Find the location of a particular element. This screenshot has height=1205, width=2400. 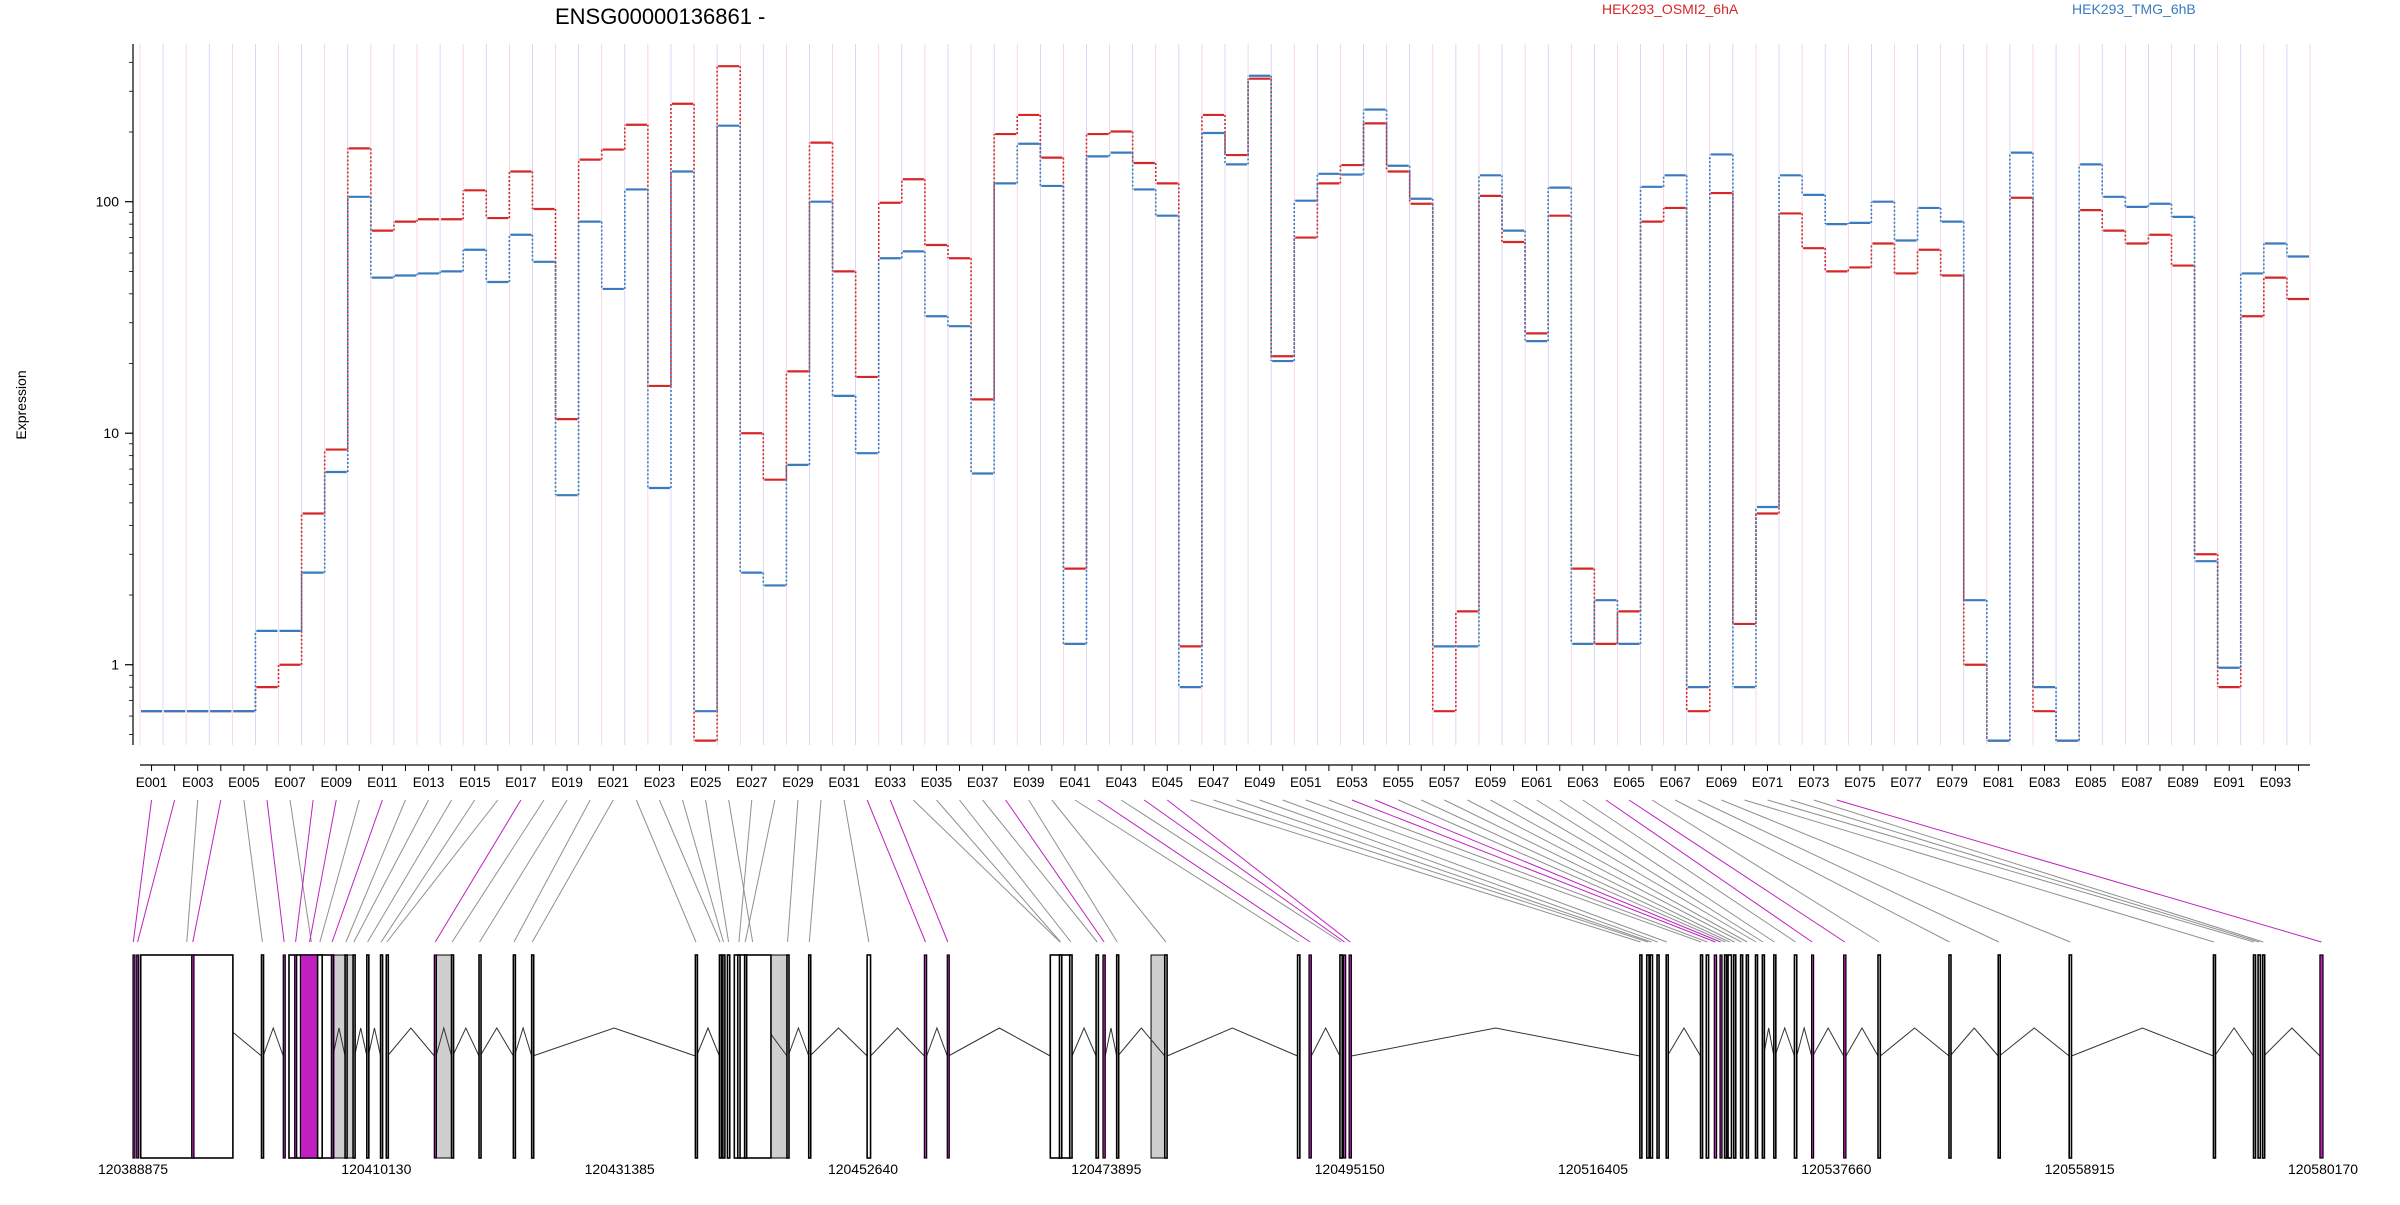

x-tick-label: E023 is located at coordinates (660, 782).